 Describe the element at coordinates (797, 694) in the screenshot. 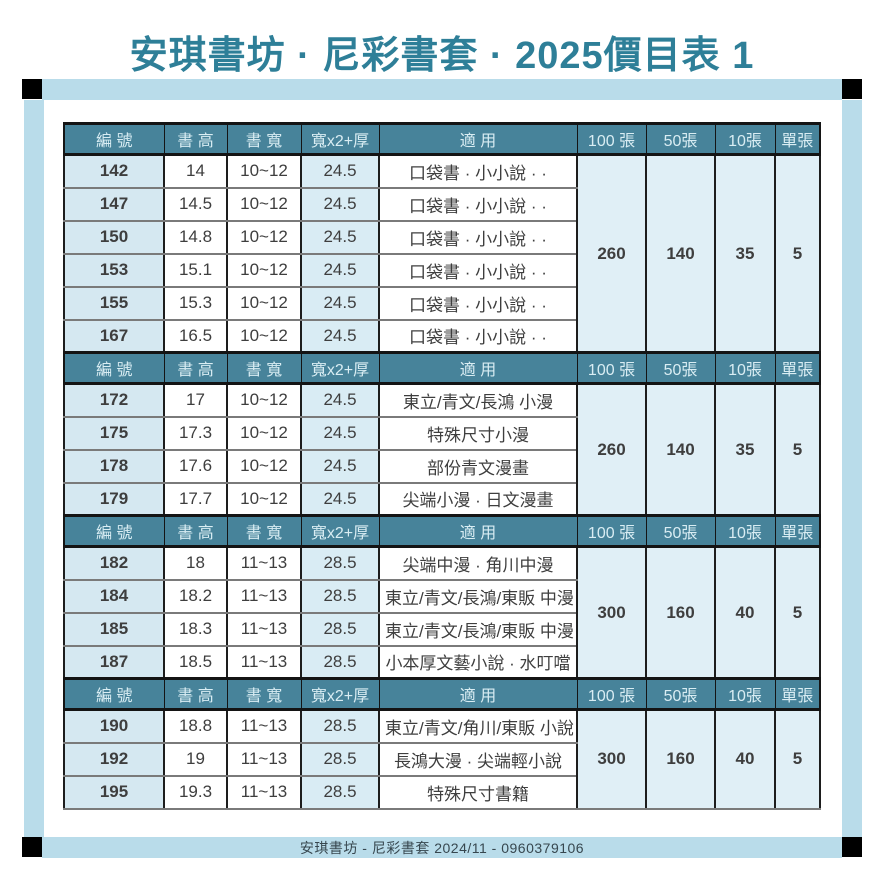

I see `column-header: 單張` at that location.